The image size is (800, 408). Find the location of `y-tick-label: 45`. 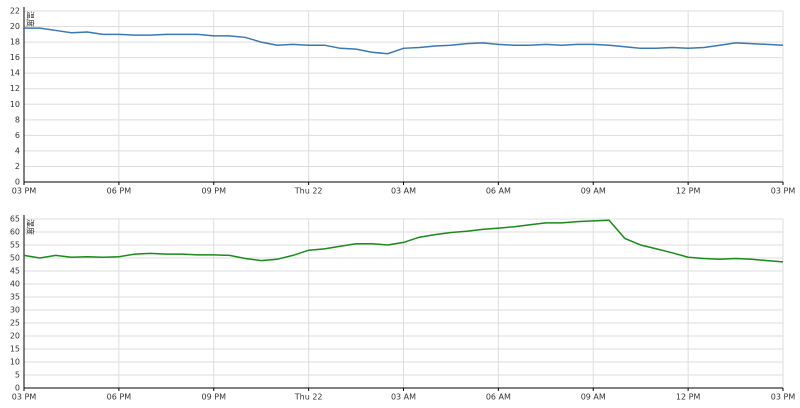

y-tick-label: 45 is located at coordinates (15, 271).